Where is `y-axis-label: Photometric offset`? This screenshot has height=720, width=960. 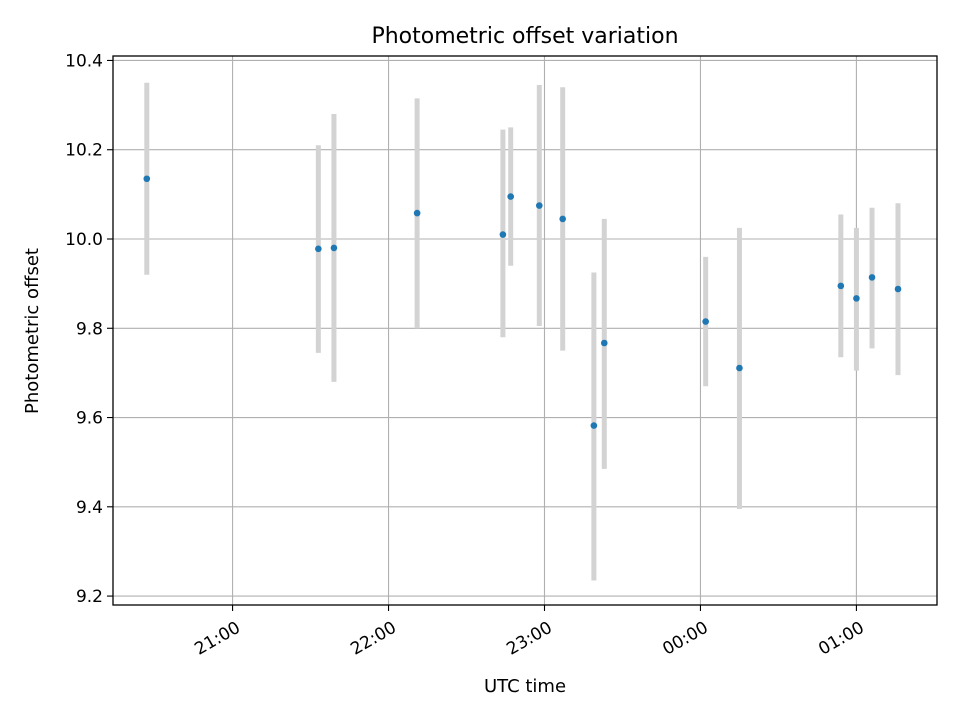
y-axis-label: Photometric offset is located at coordinates (32, 331).